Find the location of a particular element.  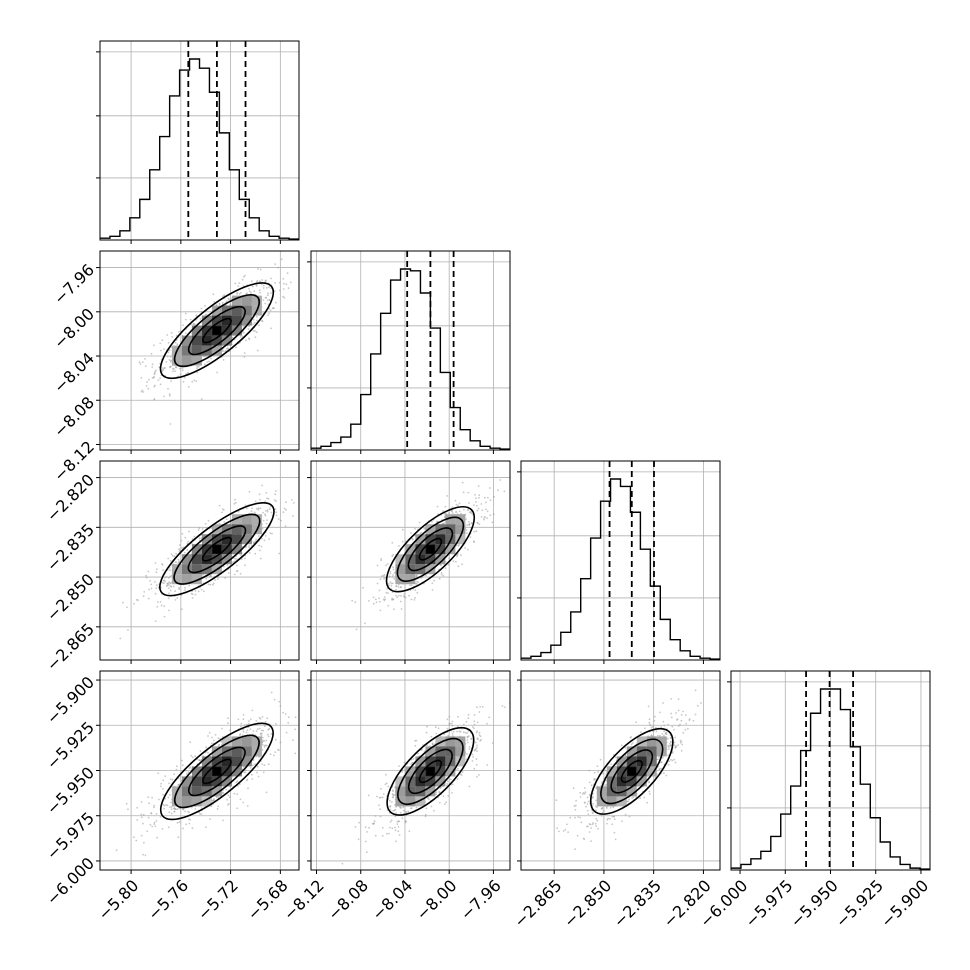

x-tick-label: −5.76 is located at coordinates (168, 900).